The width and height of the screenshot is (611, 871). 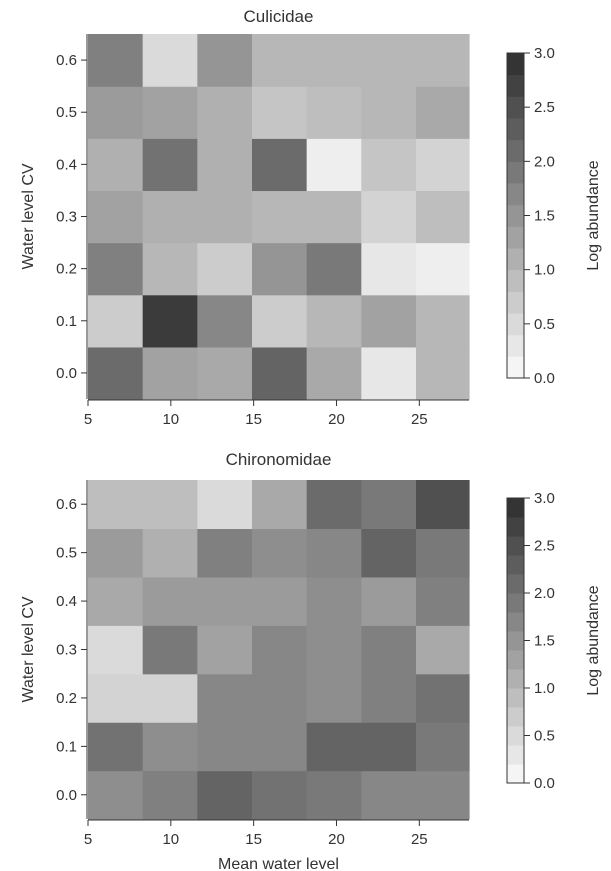 I want to click on y-tick-label: 0.4, so click(x=66, y=164).